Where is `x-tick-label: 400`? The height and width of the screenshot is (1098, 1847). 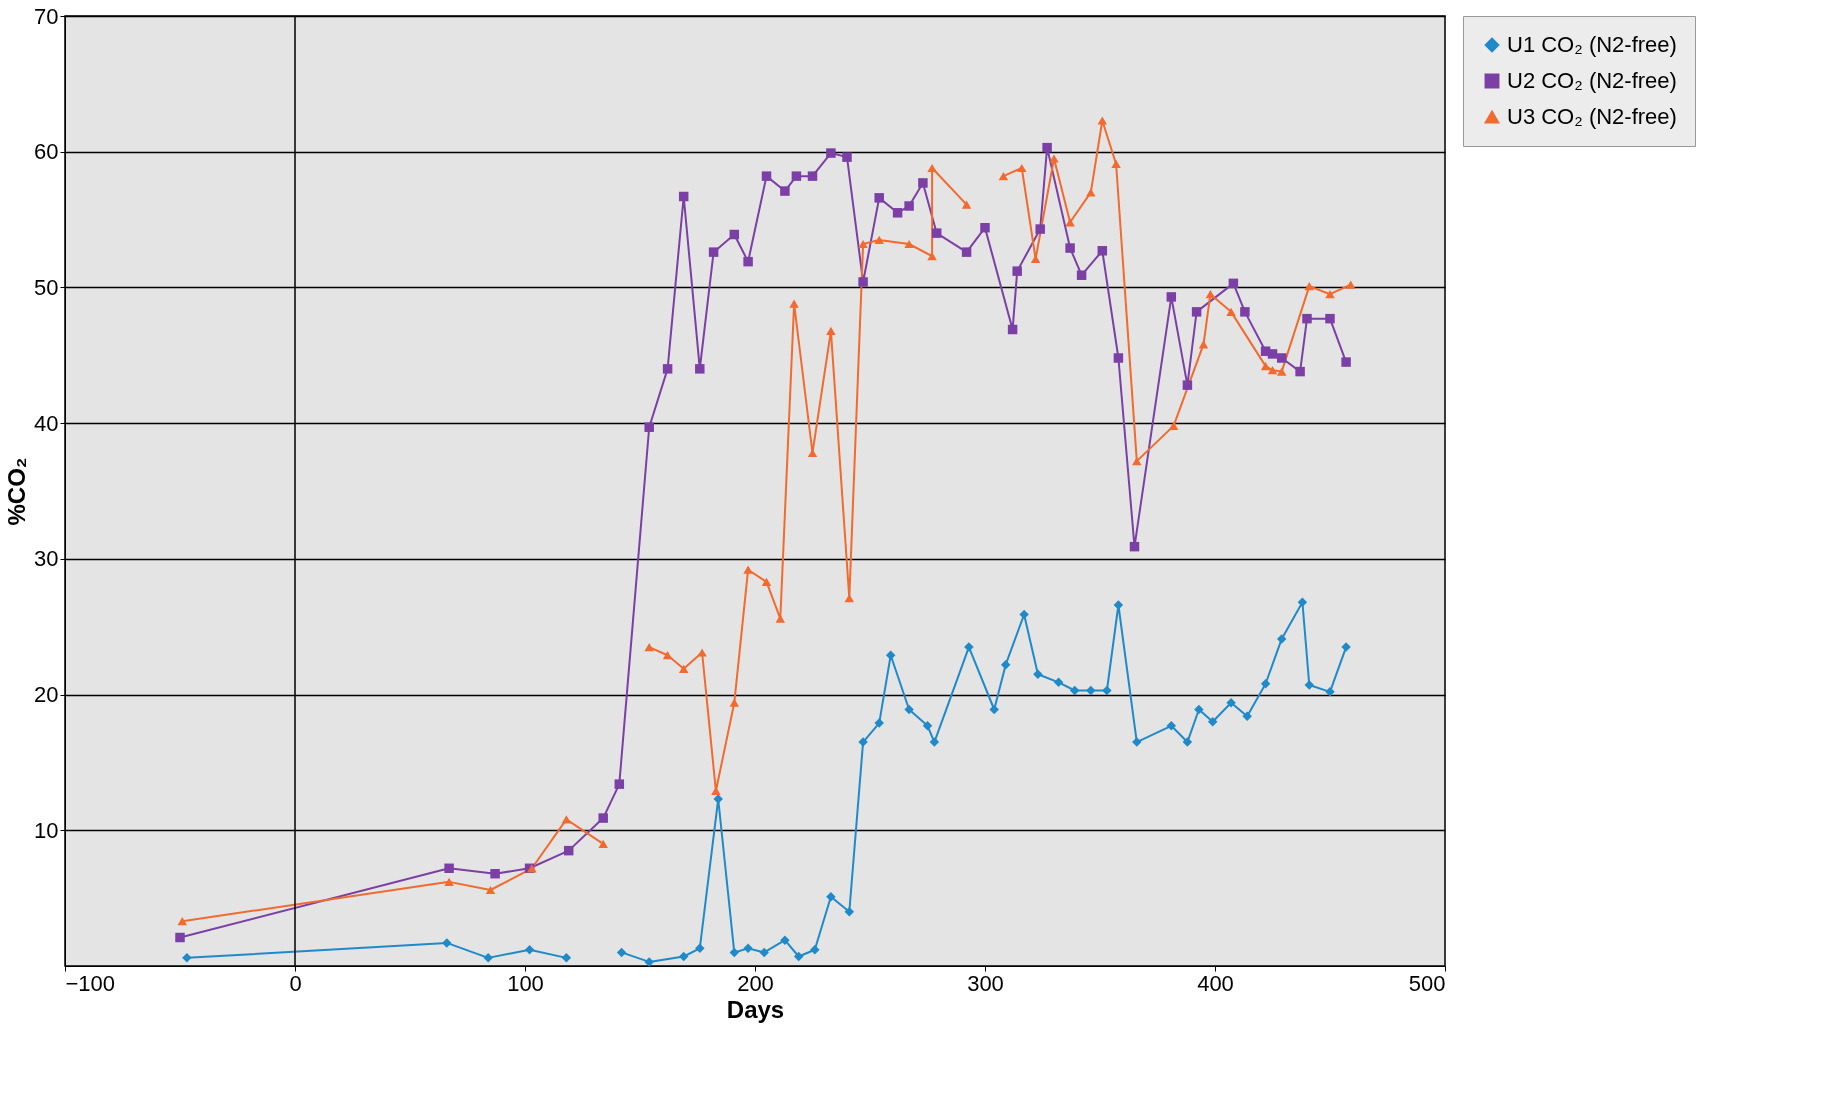 x-tick-label: 400 is located at coordinates (1215, 983).